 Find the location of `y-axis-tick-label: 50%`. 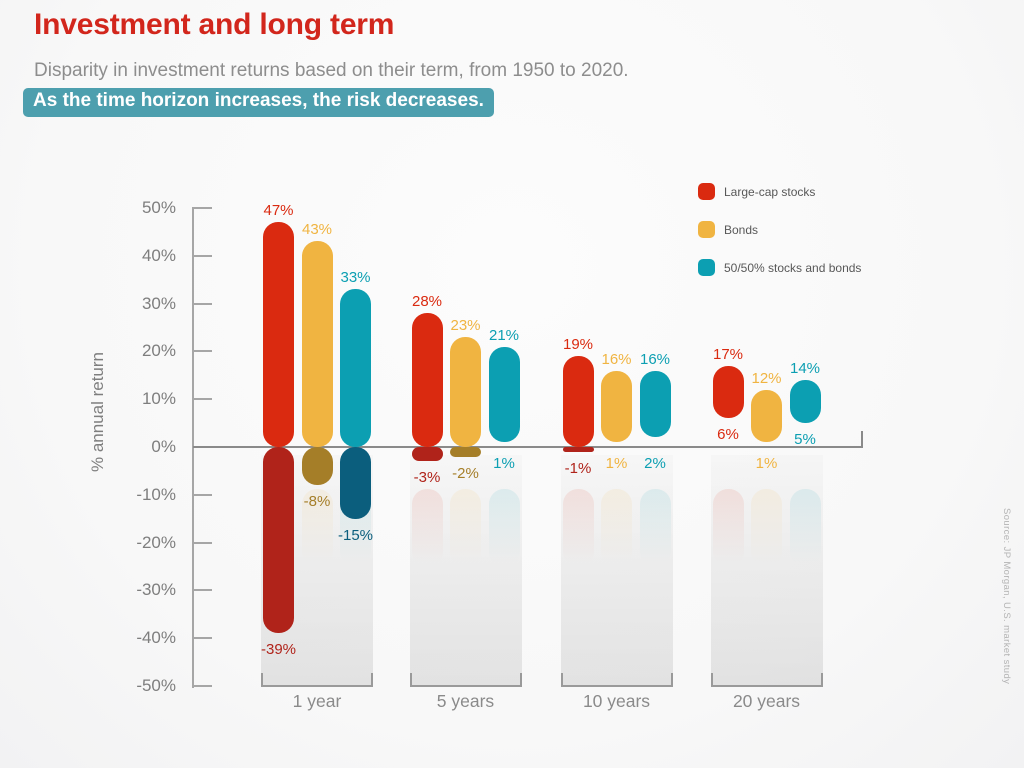

y-axis-tick-label: 50% is located at coordinates (158, 207).